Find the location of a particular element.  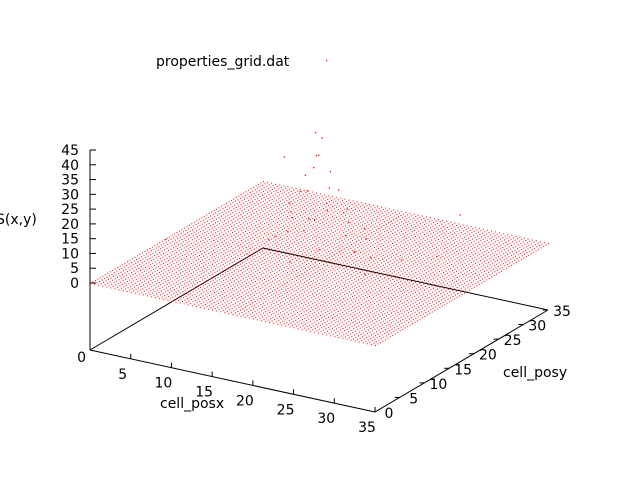

z-floor-label: 0 is located at coordinates (81, 358).